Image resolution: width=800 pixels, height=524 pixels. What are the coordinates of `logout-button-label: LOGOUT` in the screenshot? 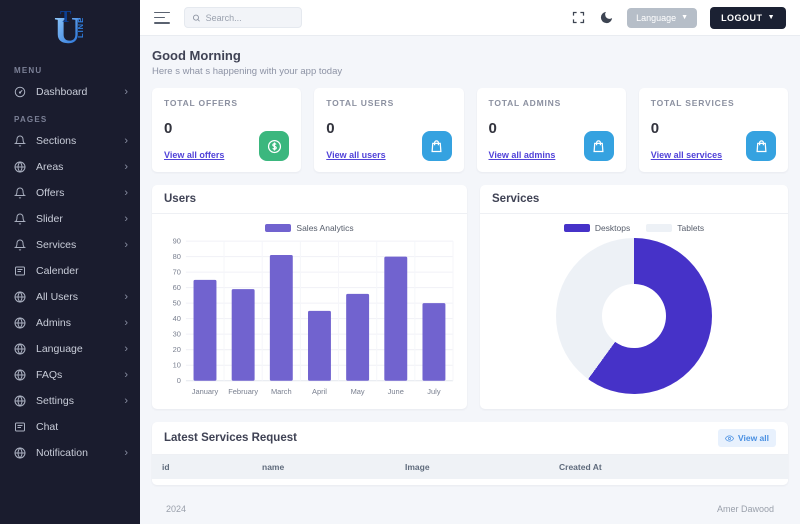 It's located at (742, 17).